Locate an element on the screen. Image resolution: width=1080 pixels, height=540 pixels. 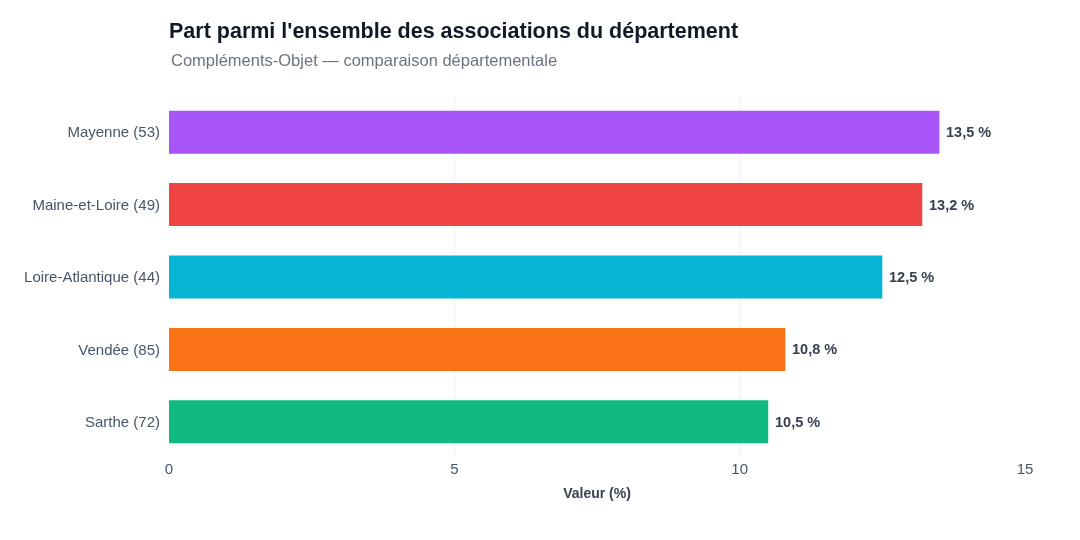
y-tick-label: Mayenne (53) is located at coordinates (113, 132).